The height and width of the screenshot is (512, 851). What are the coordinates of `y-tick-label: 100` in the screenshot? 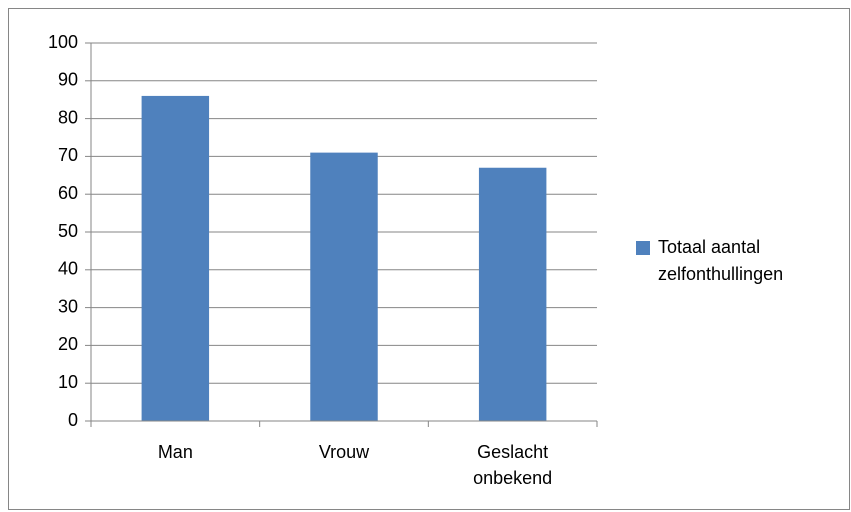 It's located at (63, 42).